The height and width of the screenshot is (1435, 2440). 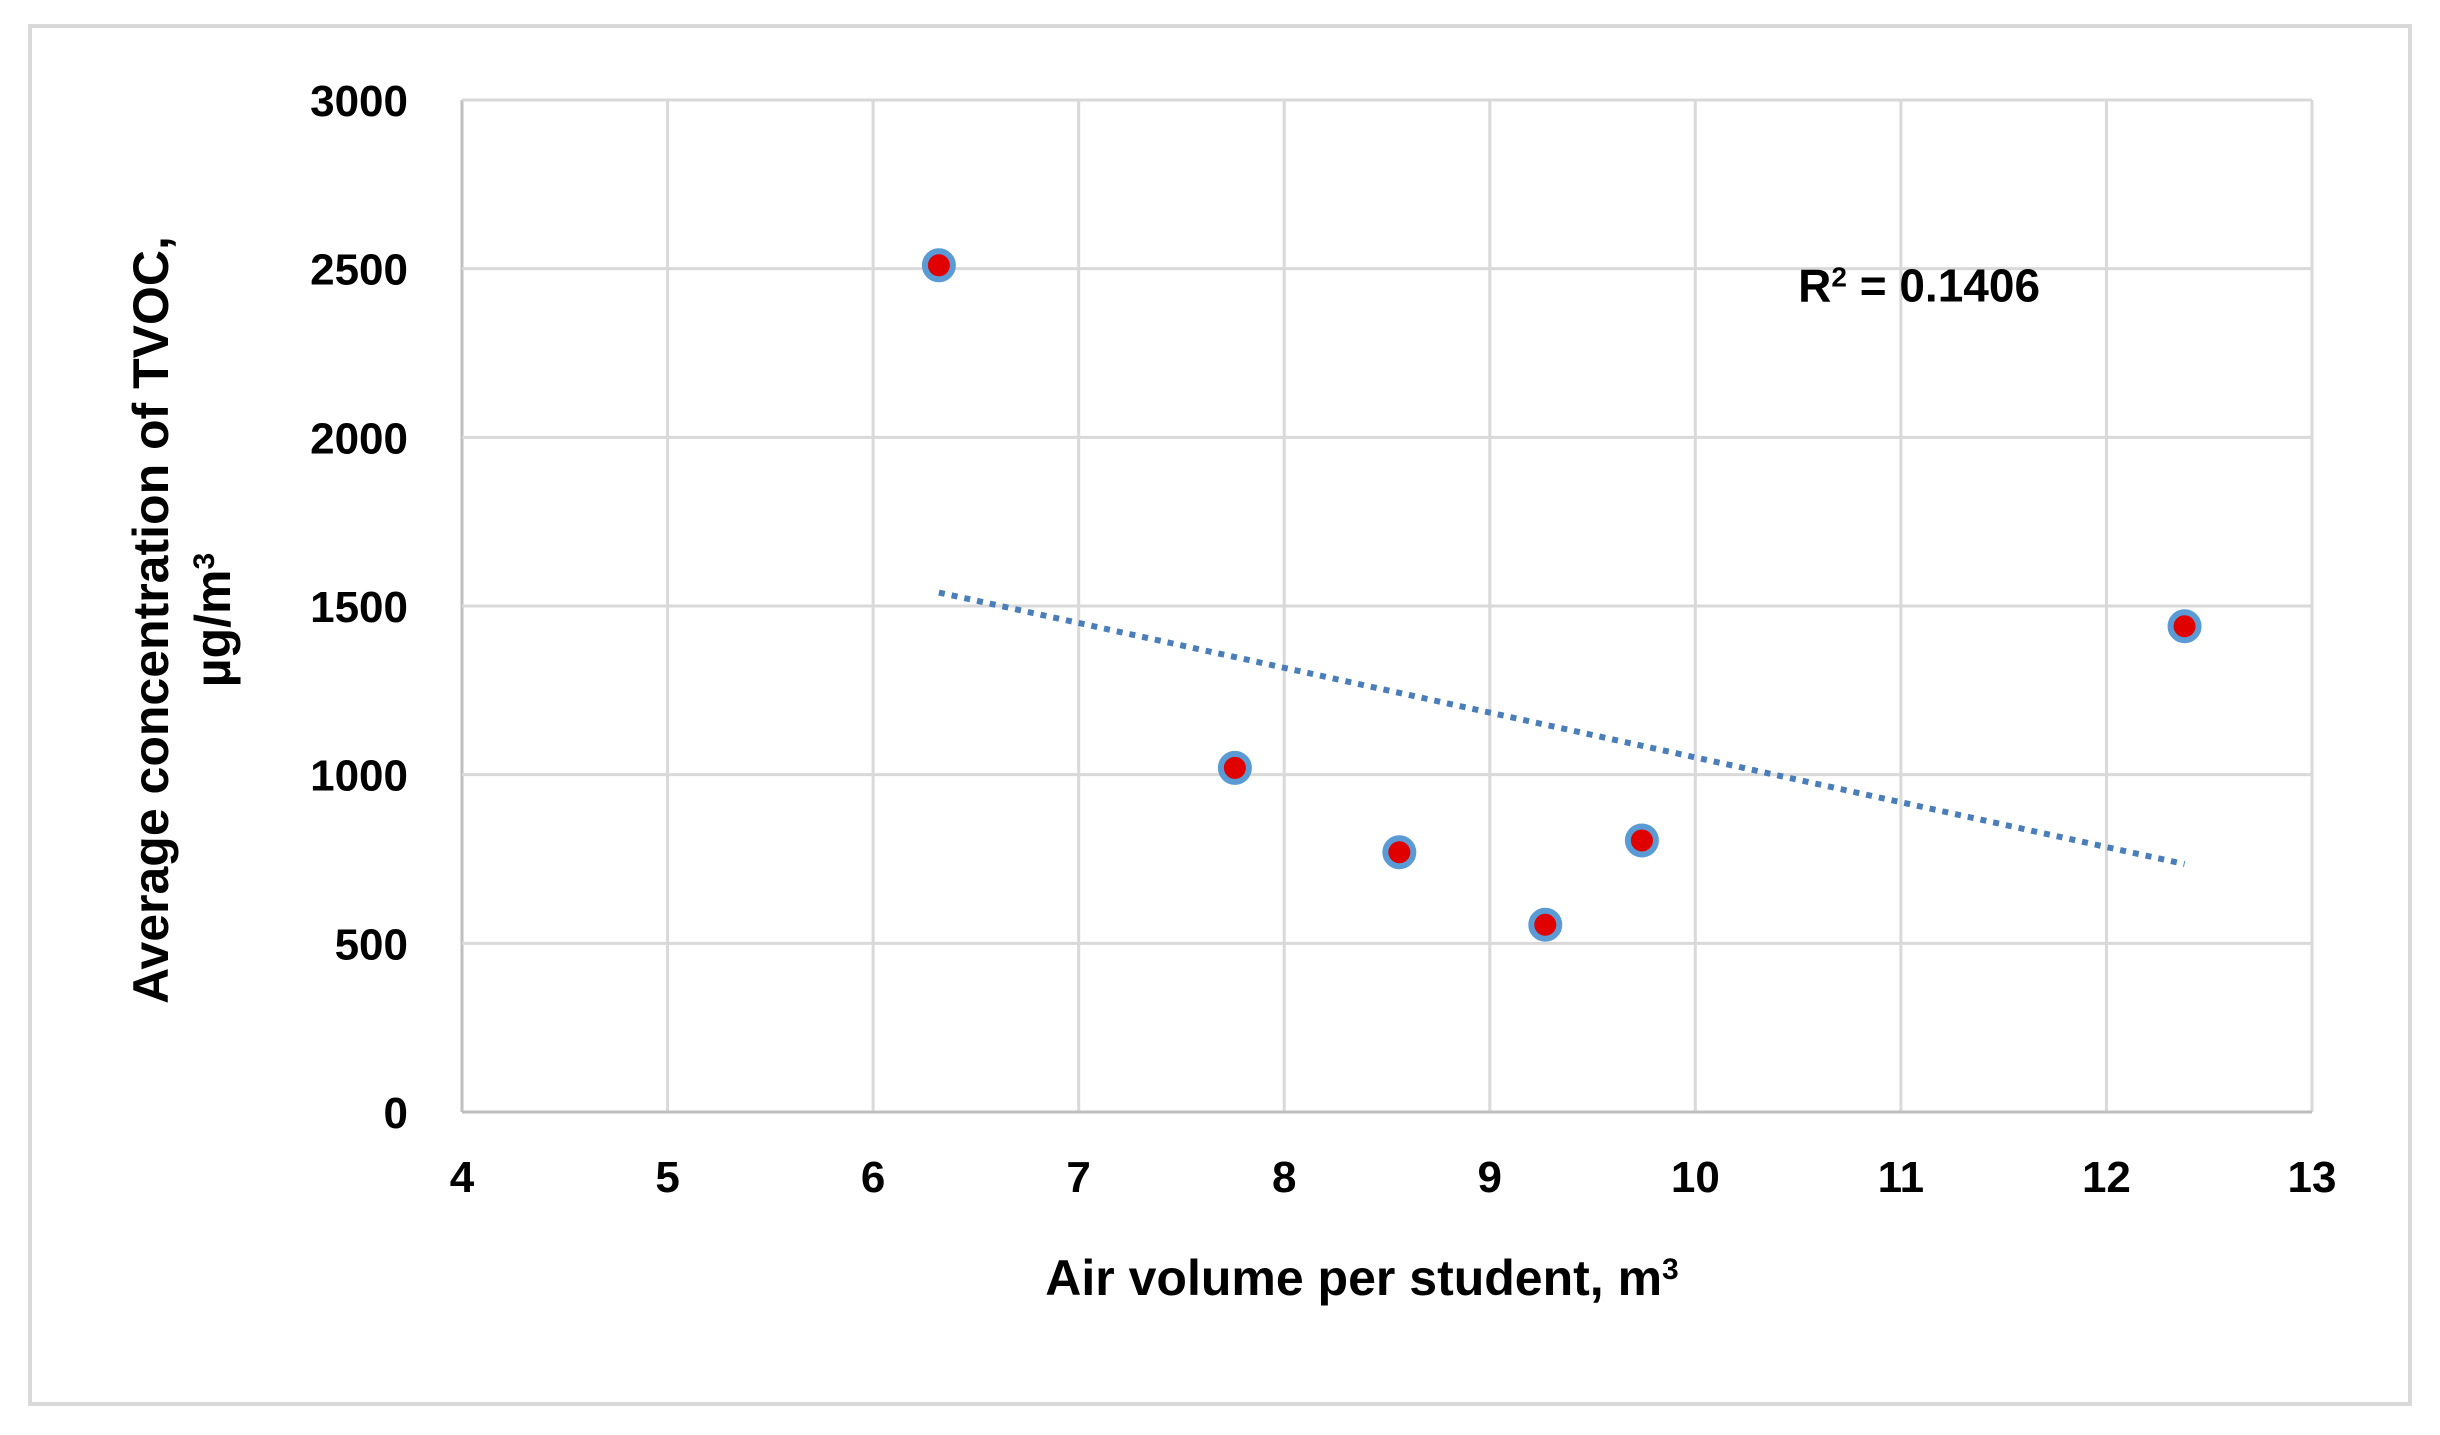 What do you see at coordinates (396, 1113) in the screenshot?
I see `y-tick-label: 0` at bounding box center [396, 1113].